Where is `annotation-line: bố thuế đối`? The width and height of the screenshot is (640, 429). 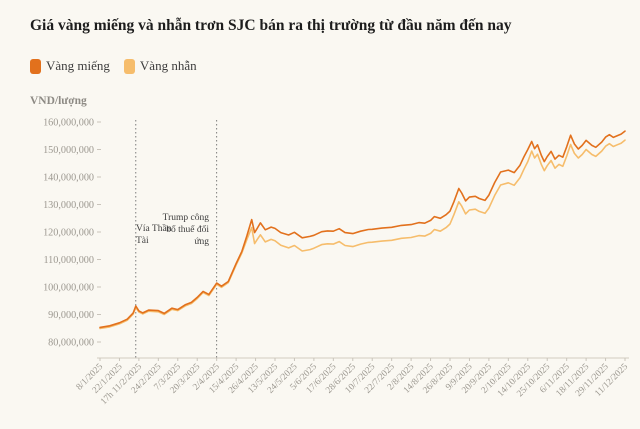 annotation-line: bố thuế đối is located at coordinates (187, 230).